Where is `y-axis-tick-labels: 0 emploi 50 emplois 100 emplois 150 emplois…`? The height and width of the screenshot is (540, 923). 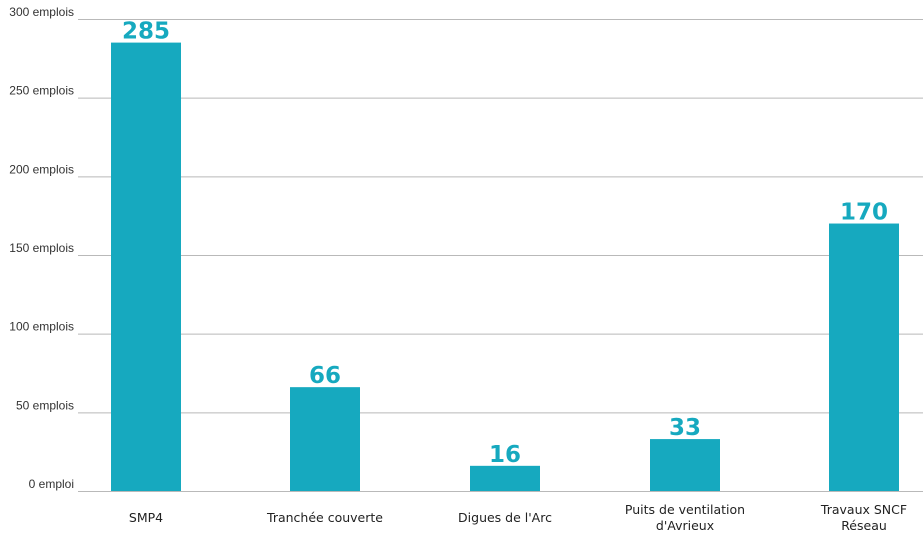
y-axis-tick-labels: 0 emploi 50 emplois 100 emplois 150 emplois… is located at coordinates (41, 248).